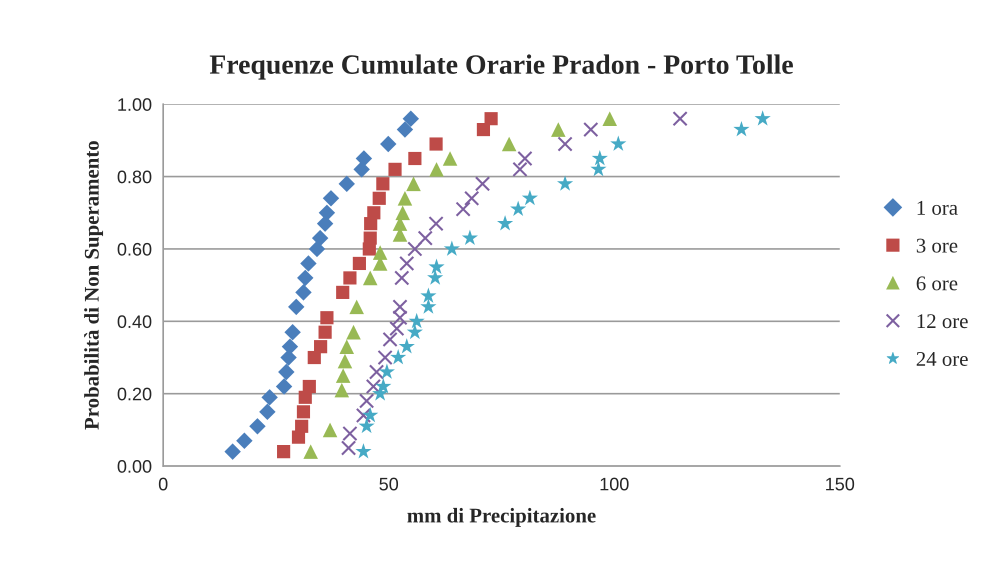 Image resolution: width=995 pixels, height=579 pixels. What do you see at coordinates (135, 321) in the screenshot?
I see `y-tick-label: 0.40` at bounding box center [135, 321].